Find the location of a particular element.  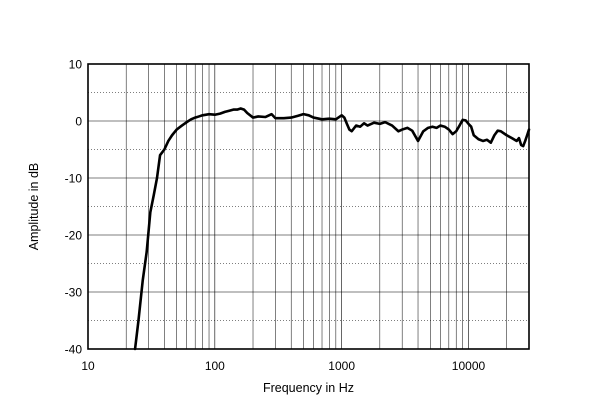

x-tick-label: 10000 is located at coordinates (469, 366).